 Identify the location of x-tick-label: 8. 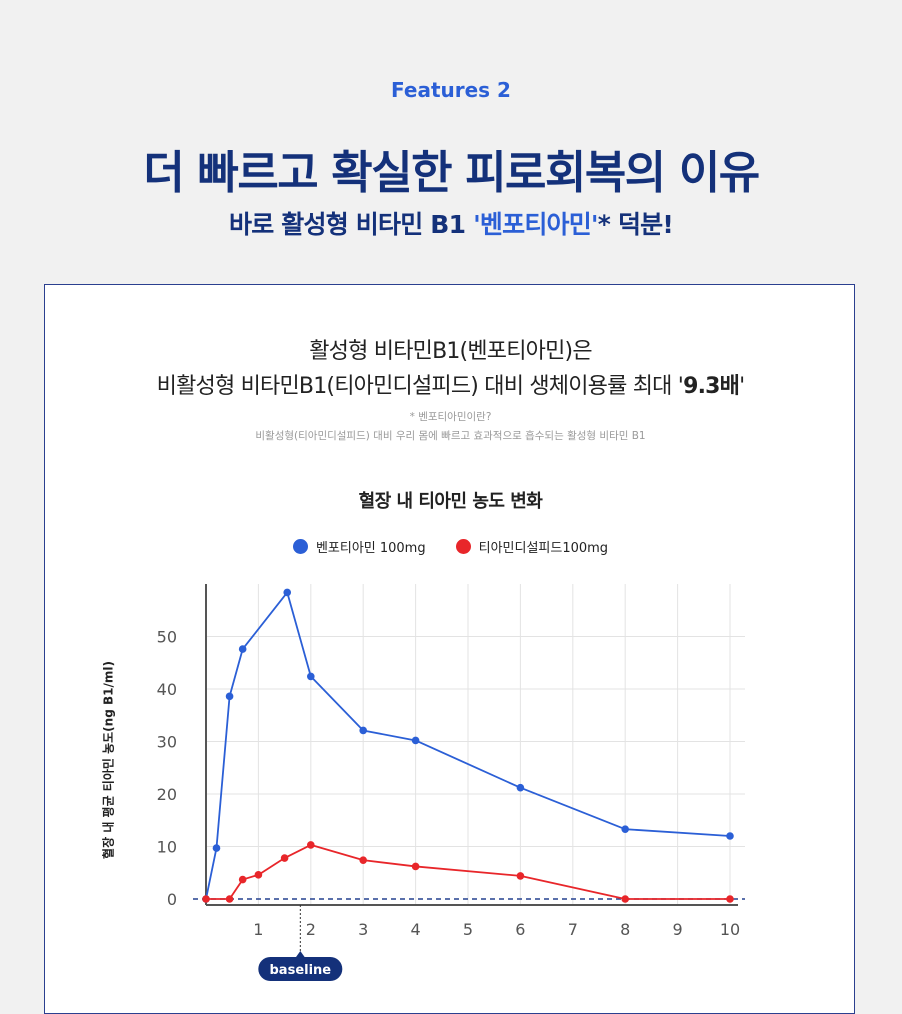
(625, 929).